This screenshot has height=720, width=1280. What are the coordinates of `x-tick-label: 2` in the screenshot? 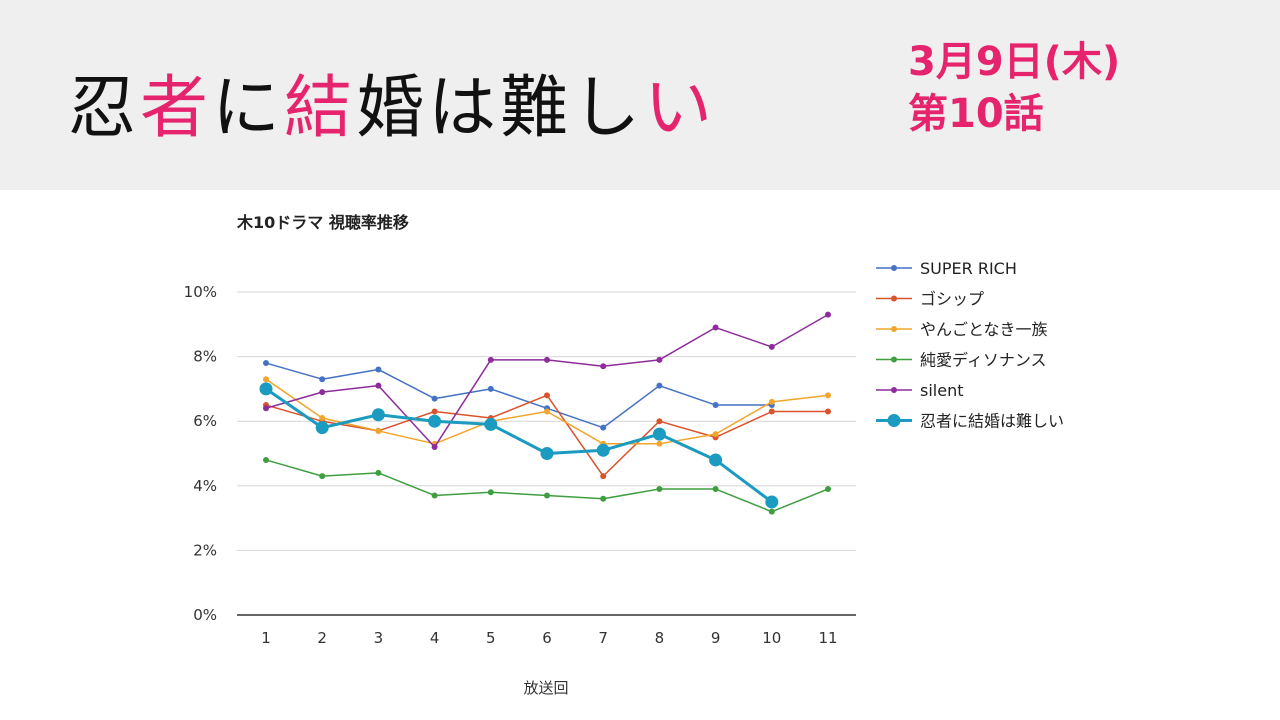 It's located at (322, 638).